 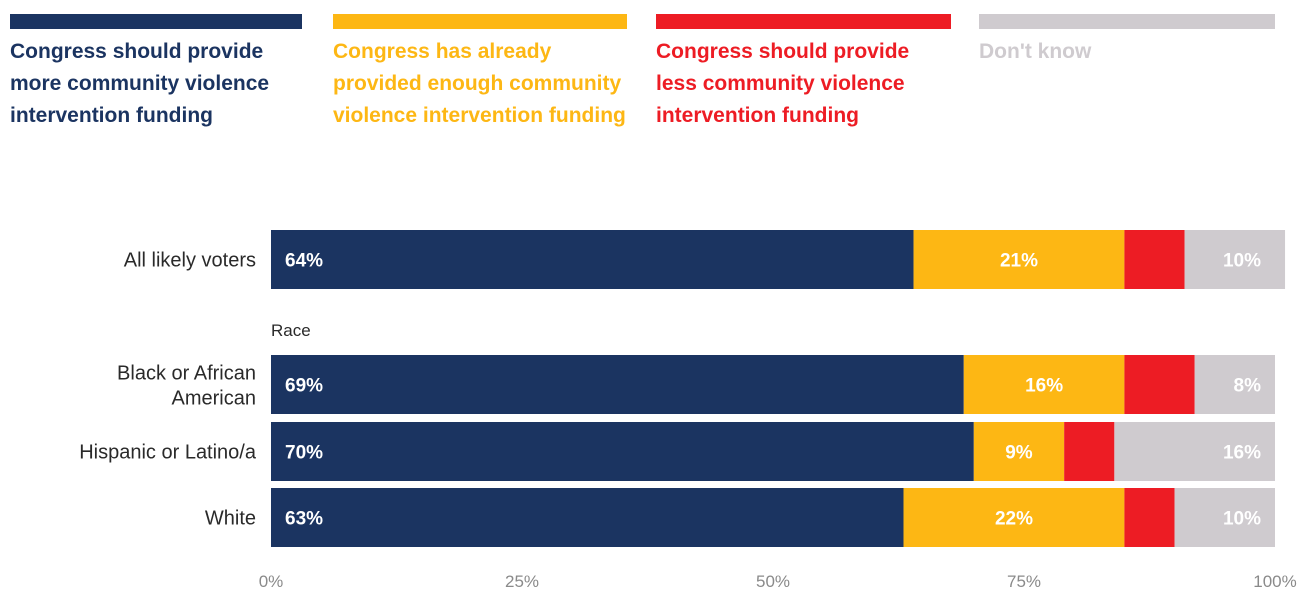 I want to click on data-label-hispanic-or-latino-a-3: 16%, so click(x=1242, y=453).